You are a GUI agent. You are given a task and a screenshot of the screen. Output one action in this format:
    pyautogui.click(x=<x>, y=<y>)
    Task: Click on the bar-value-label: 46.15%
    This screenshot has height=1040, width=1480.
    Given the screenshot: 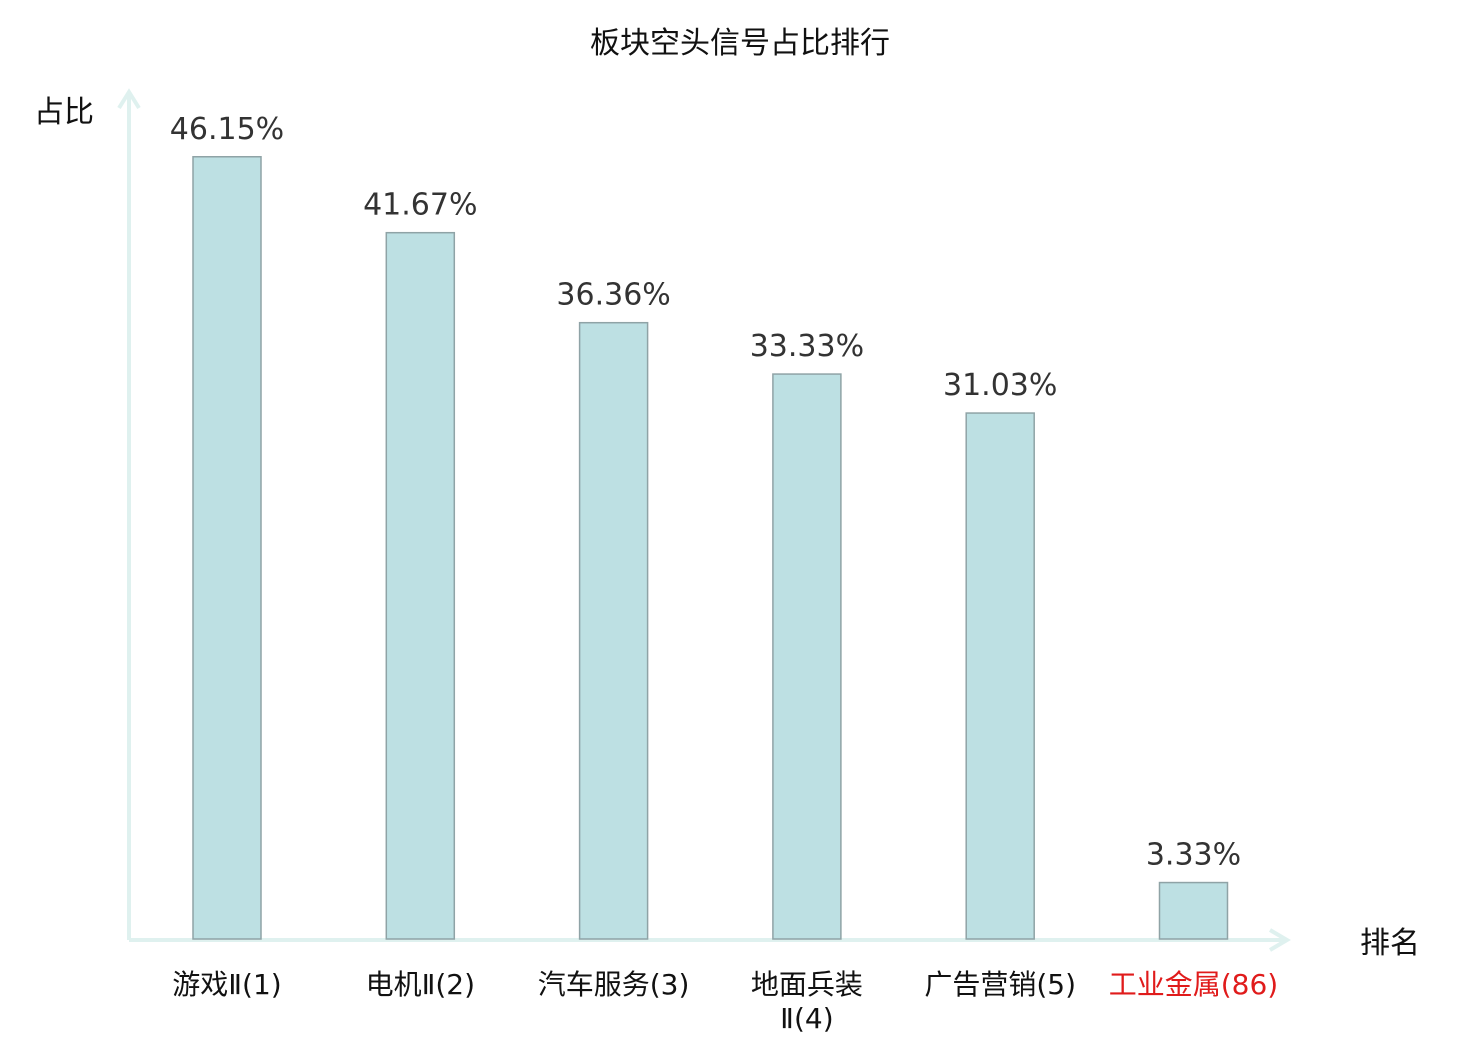 What is the action you would take?
    pyautogui.click(x=227, y=129)
    